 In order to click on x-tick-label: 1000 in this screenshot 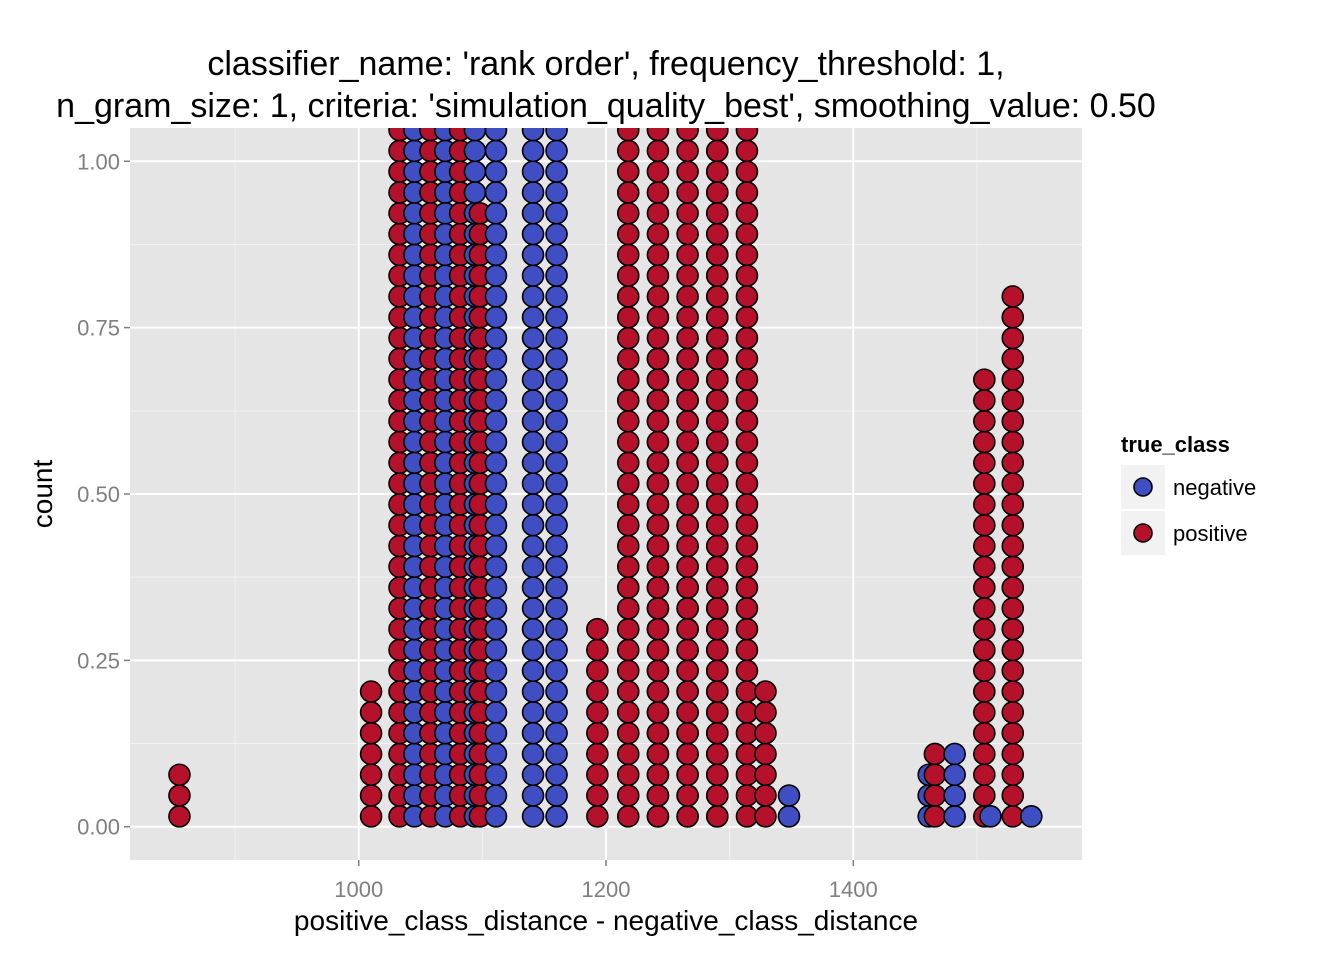, I will do `click(358, 889)`.